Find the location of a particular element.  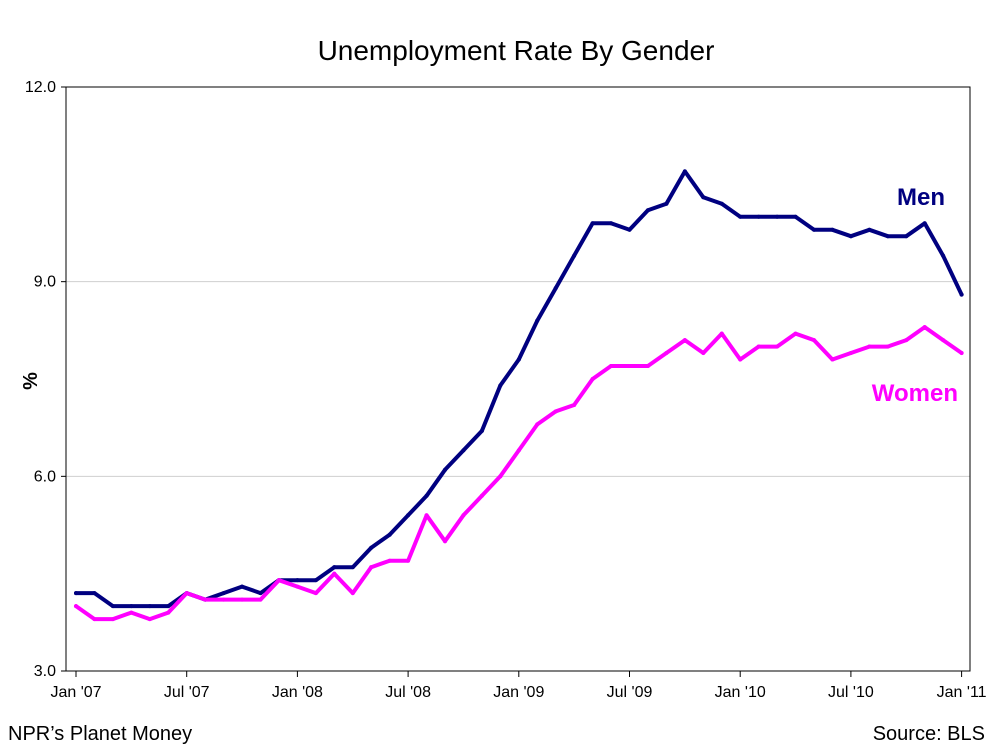

chart-title: Unemployment Rate By Gender is located at coordinates (516, 50).